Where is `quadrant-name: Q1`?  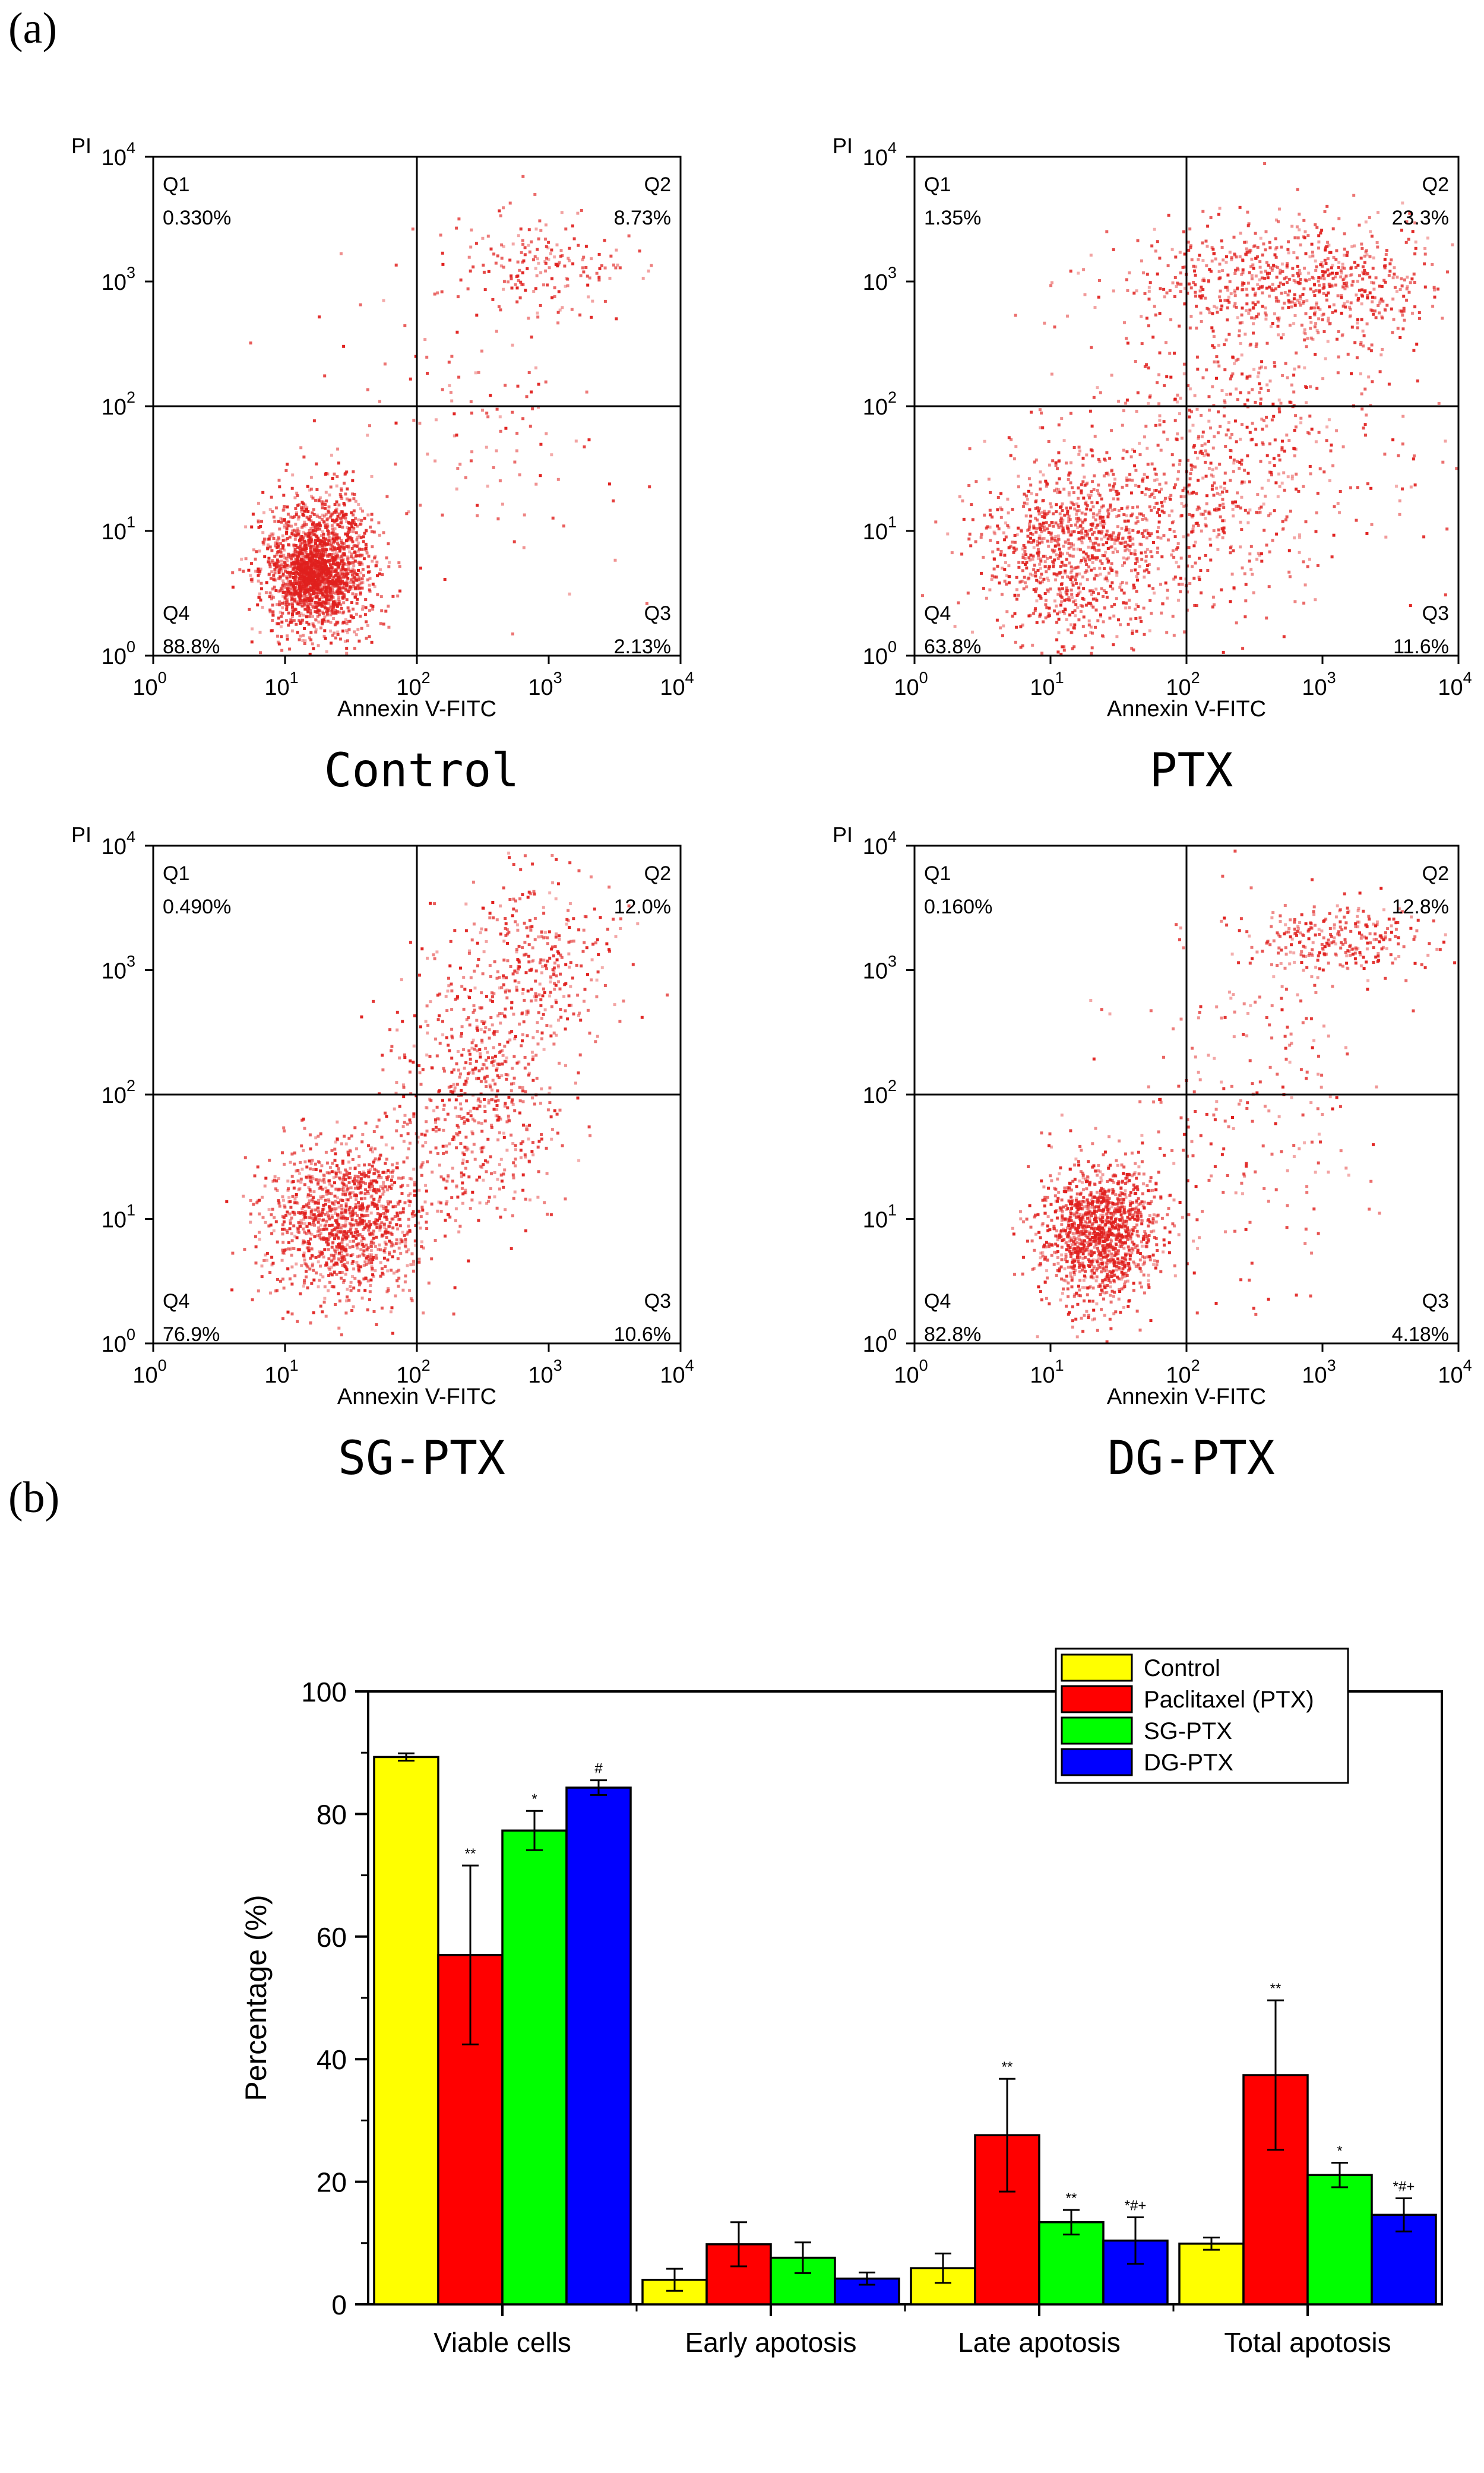 quadrant-name: Q1 is located at coordinates (176, 184).